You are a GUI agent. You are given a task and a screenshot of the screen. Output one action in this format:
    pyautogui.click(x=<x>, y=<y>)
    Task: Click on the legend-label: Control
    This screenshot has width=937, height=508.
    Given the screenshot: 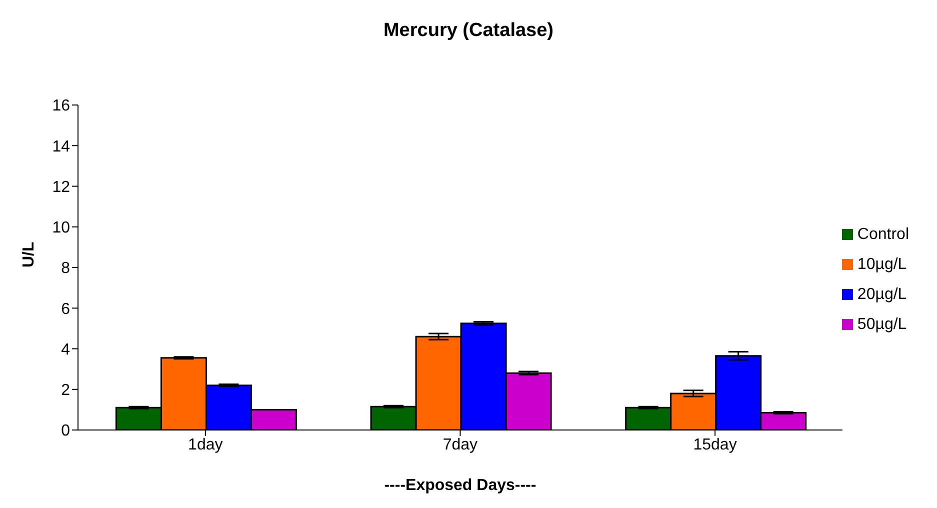 What is the action you would take?
    pyautogui.click(x=883, y=234)
    